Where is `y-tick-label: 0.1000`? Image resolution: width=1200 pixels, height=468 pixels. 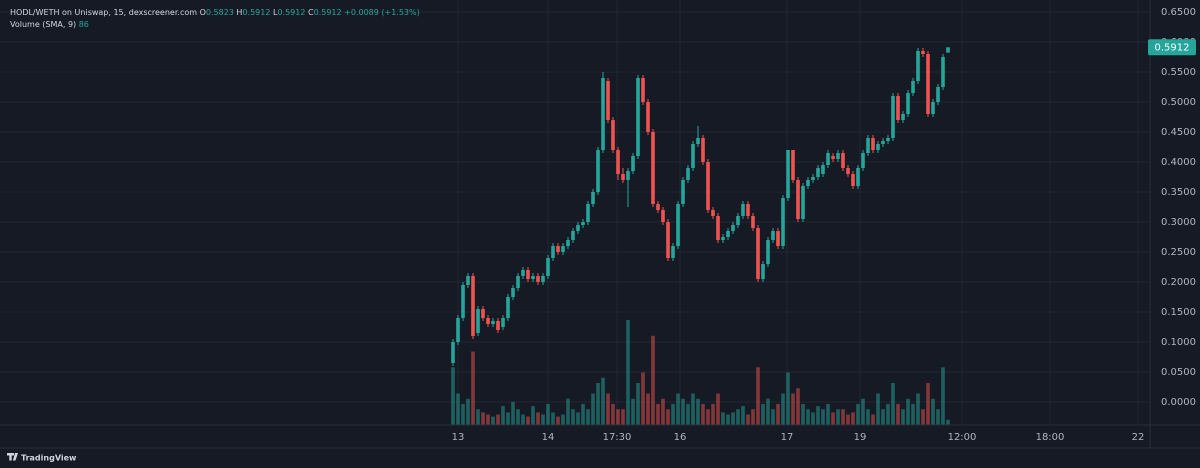
y-tick-label: 0.1000 is located at coordinates (1178, 342).